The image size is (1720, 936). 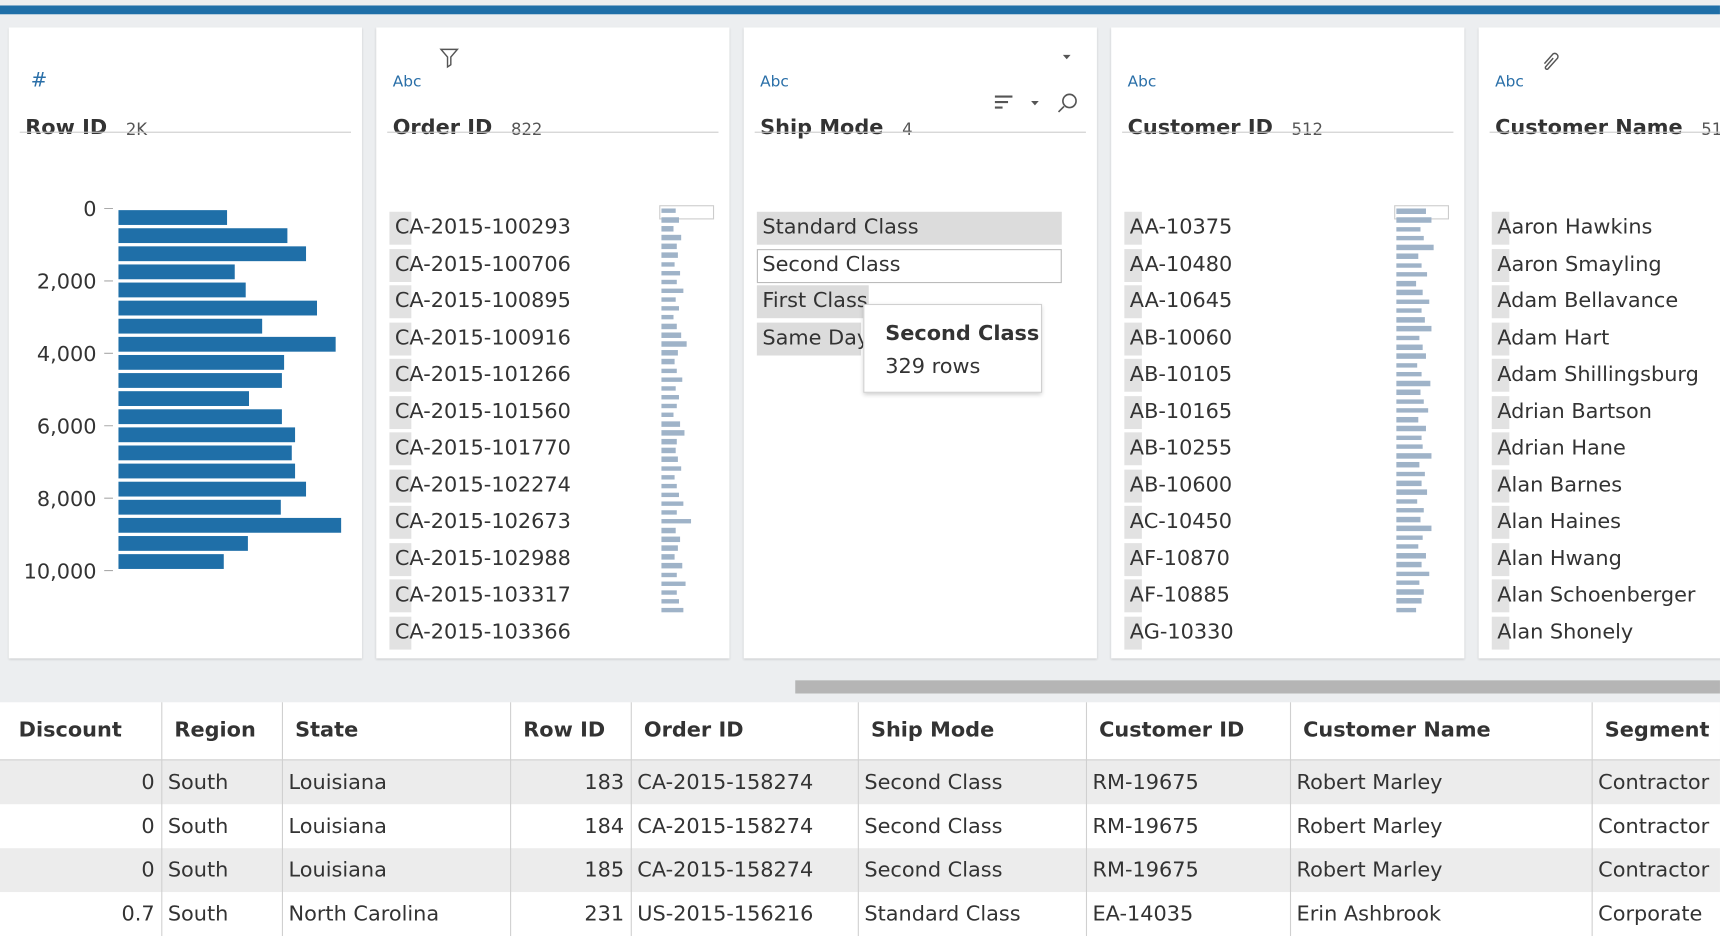 I want to click on sort-caret, so click(x=1035, y=103).